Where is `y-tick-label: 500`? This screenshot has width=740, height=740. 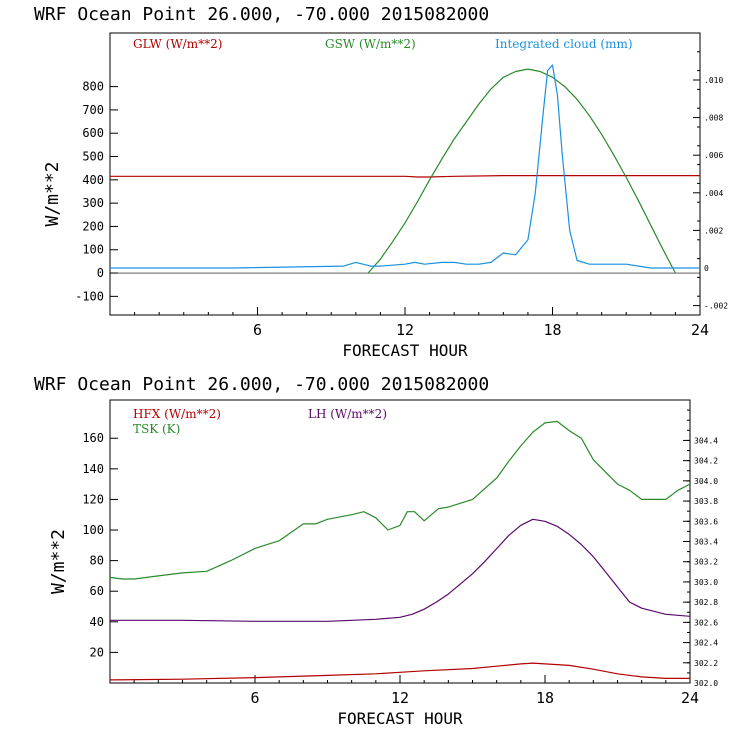 y-tick-label: 500 is located at coordinates (93, 157).